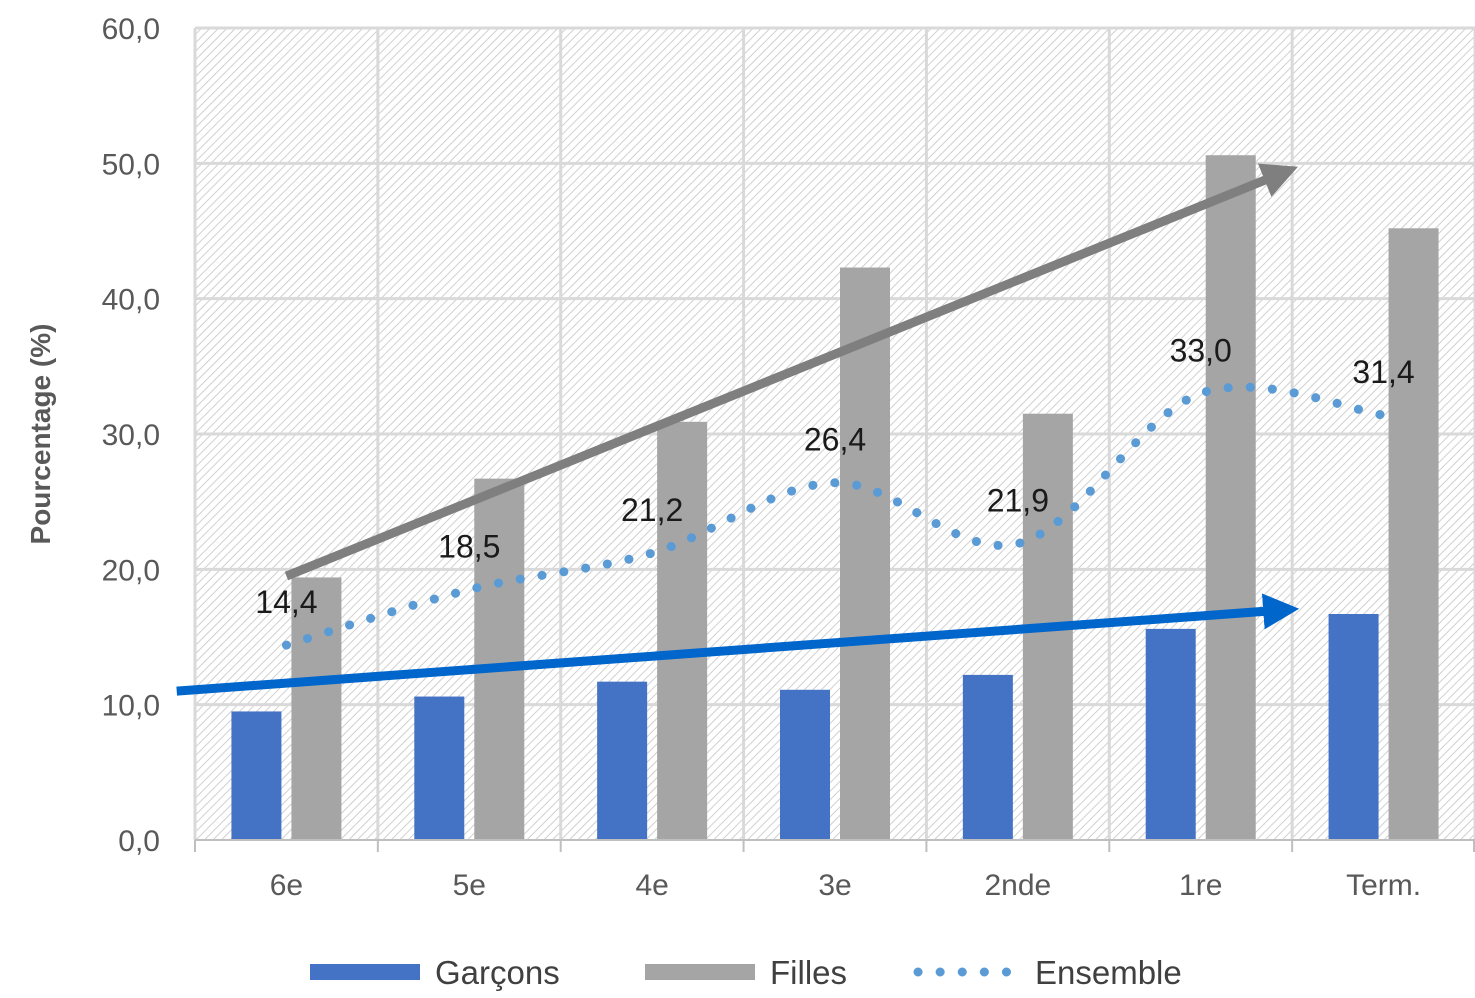 The height and width of the screenshot is (998, 1475). What do you see at coordinates (131, 164) in the screenshot?
I see `y-tick-label: 50,0` at bounding box center [131, 164].